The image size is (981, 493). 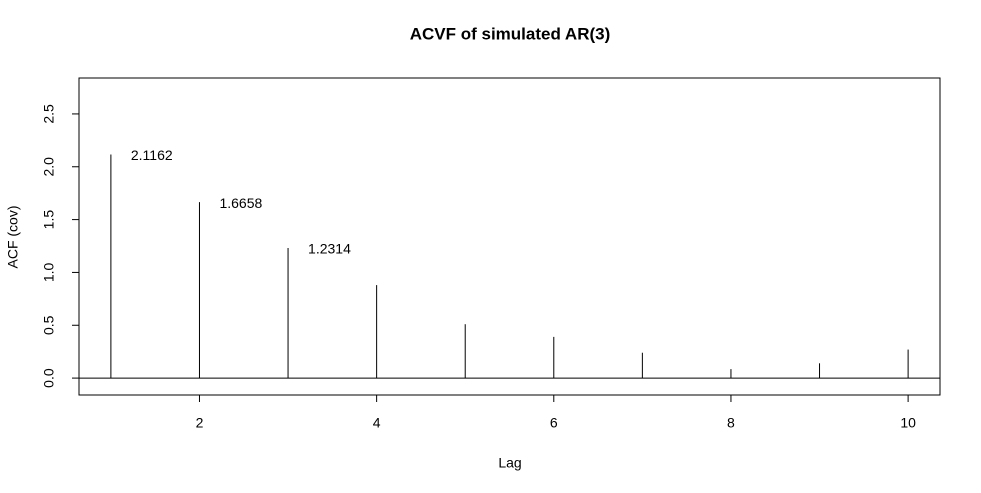 What do you see at coordinates (510, 33) in the screenshot?
I see `chart-title: ACVF of simulated AR(3)` at bounding box center [510, 33].